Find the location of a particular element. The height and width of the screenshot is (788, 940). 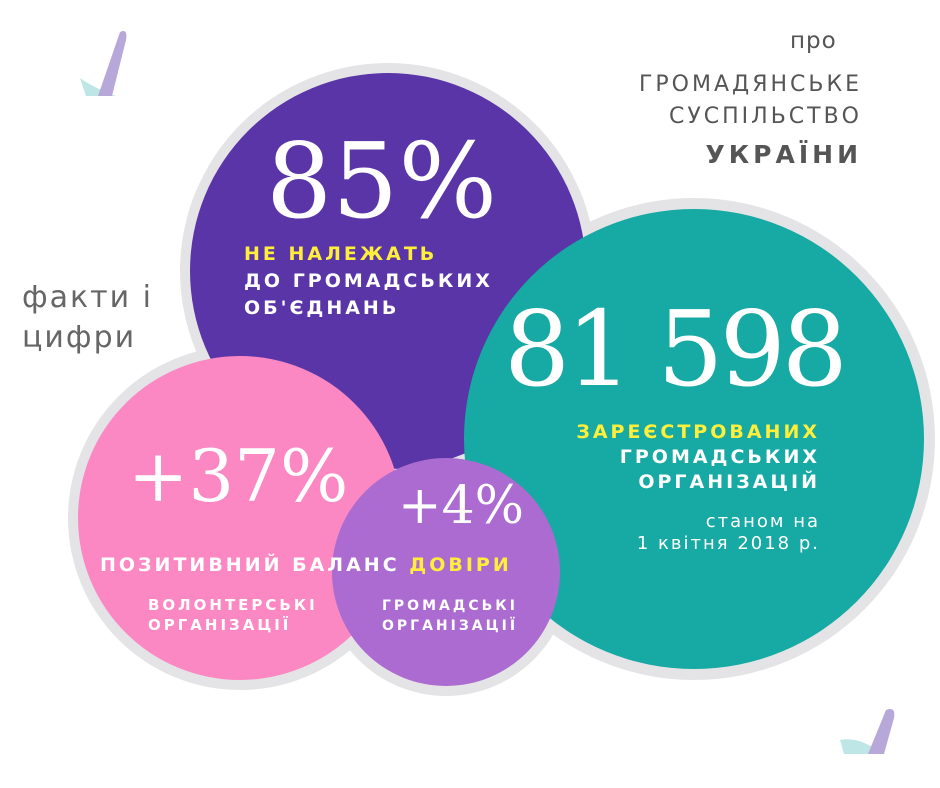

stat-85-value: 85% is located at coordinates (382, 181).